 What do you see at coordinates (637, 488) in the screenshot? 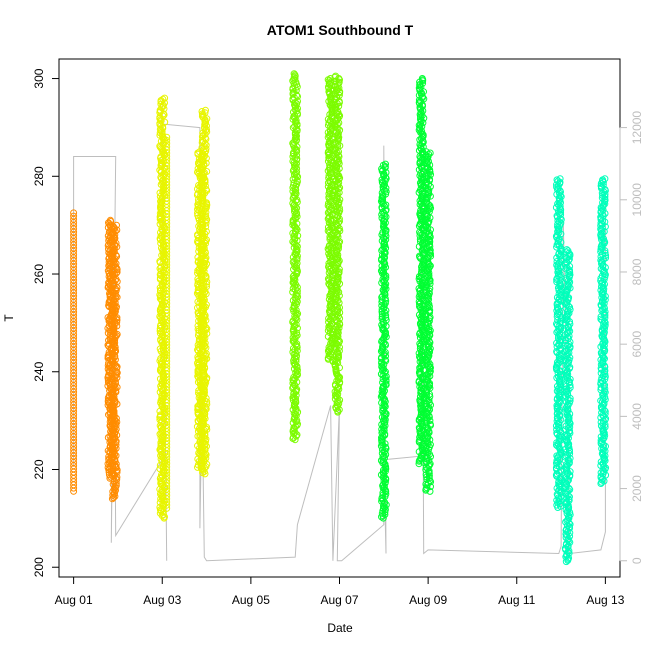
I see `right-tick-label: 2000` at bounding box center [637, 488].